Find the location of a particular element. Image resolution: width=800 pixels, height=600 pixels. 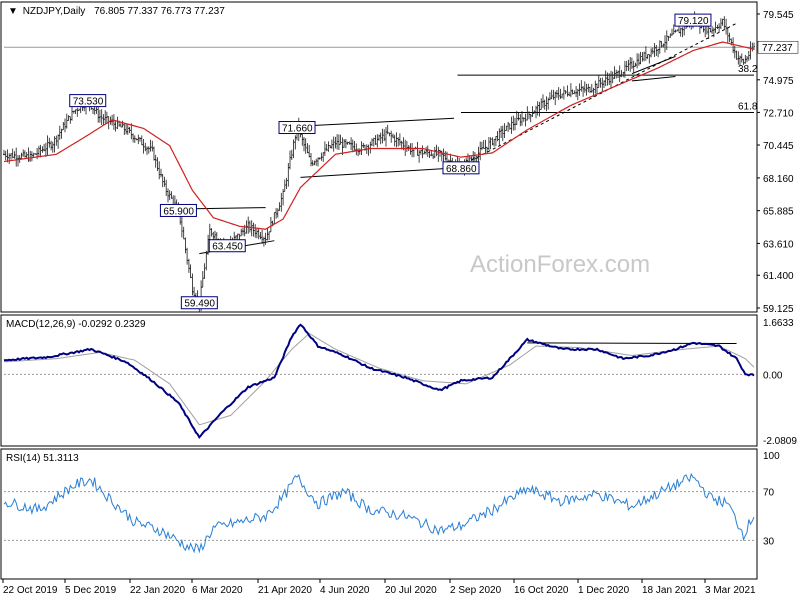

dashed-trend-line is located at coordinates (601, 93).